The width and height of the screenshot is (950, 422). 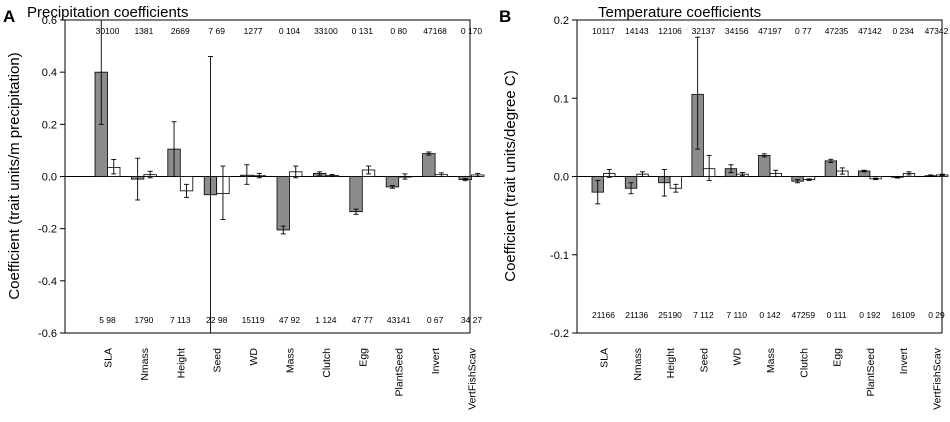 What do you see at coordinates (603, 31) in the screenshot?
I see `top-count-label: 10117` at bounding box center [603, 31].